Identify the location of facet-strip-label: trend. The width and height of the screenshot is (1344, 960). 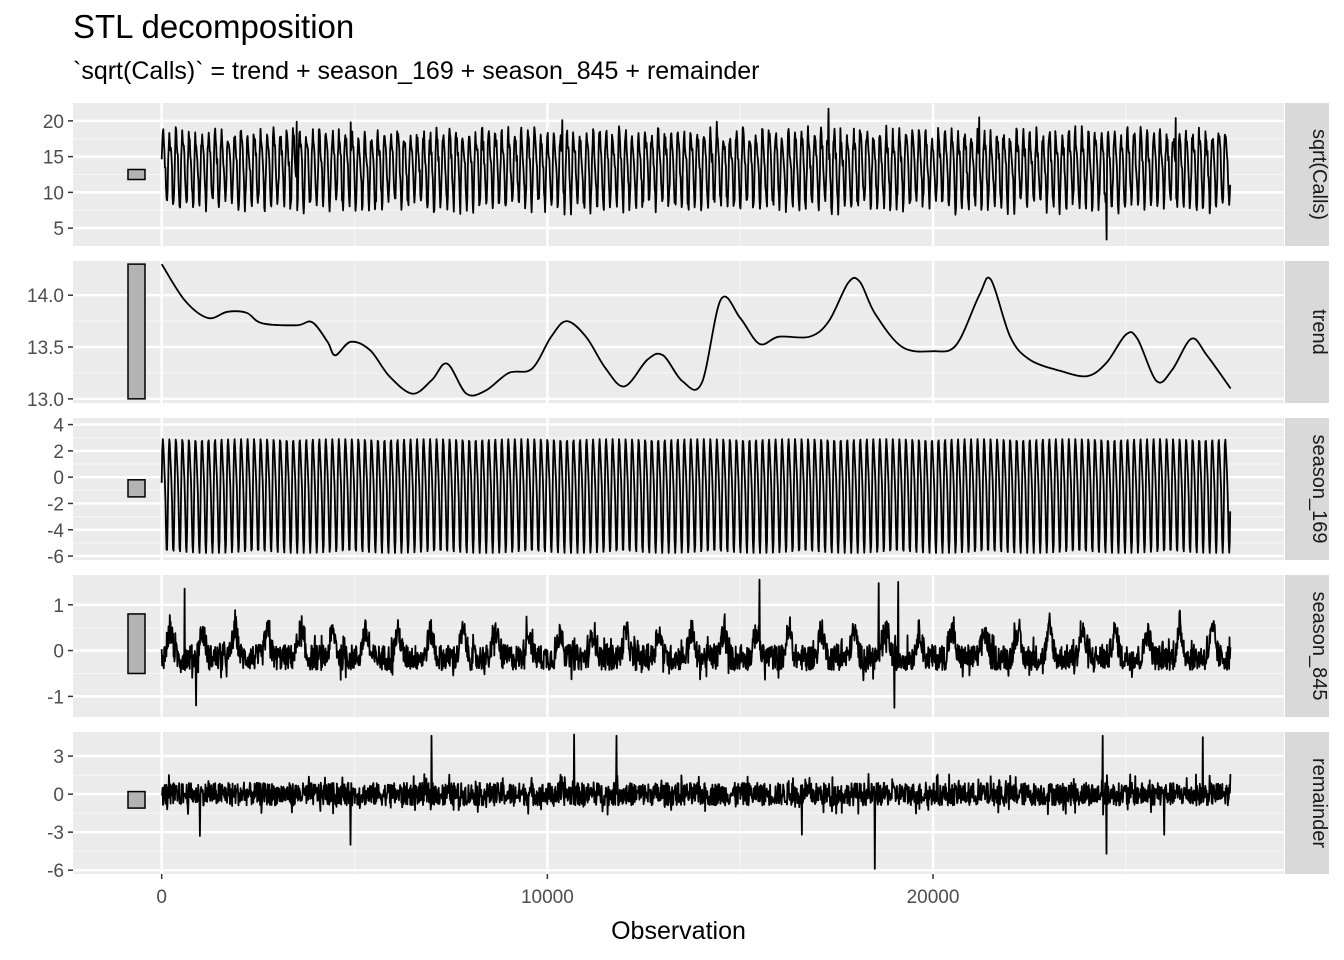
(1319, 332).